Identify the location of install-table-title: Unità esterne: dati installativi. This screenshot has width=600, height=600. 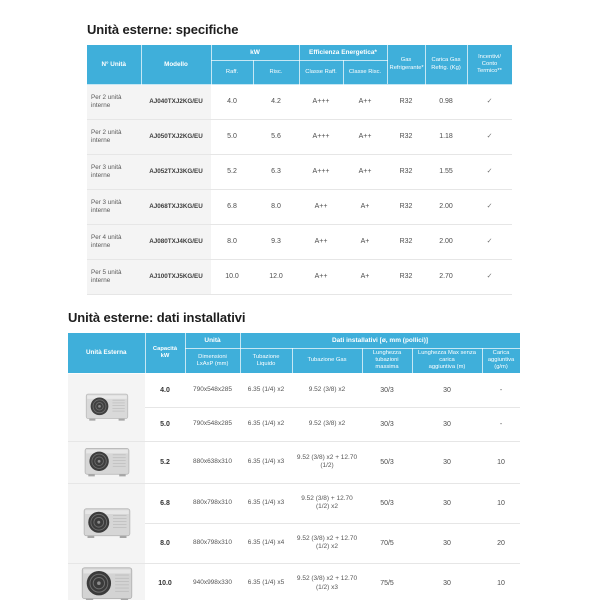
(157, 317).